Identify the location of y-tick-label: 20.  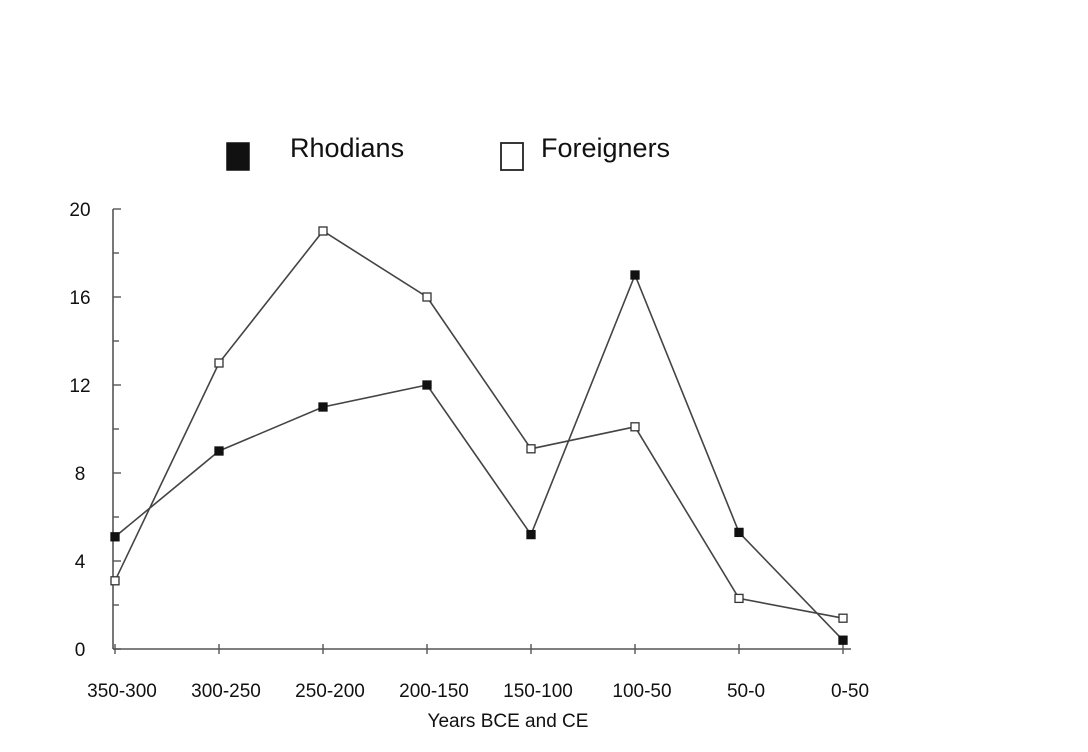
(79, 210).